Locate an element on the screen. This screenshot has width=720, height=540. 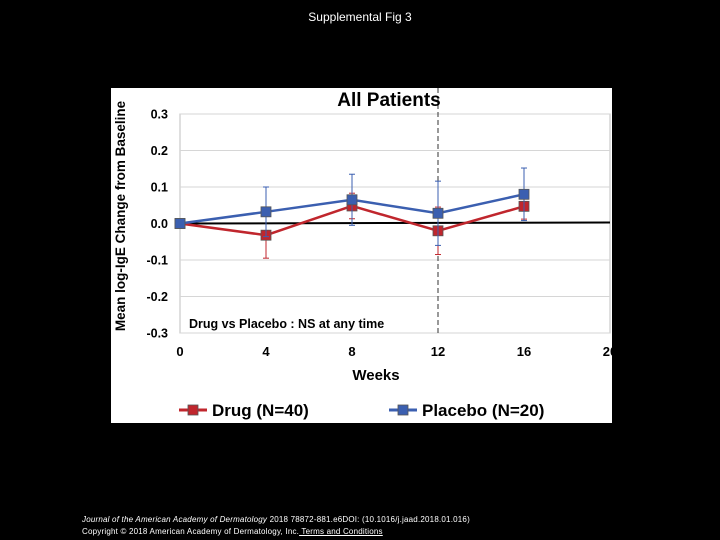
y-tick-label: -0.2 is located at coordinates (157, 297).